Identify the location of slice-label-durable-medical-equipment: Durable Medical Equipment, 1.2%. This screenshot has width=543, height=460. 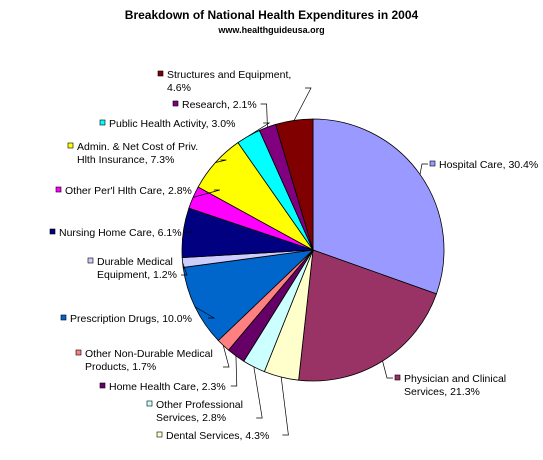
(137, 268).